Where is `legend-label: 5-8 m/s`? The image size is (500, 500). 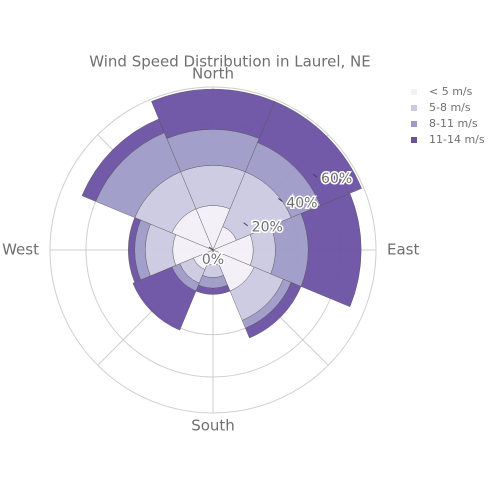 legend-label: 5-8 m/s is located at coordinates (450, 107).